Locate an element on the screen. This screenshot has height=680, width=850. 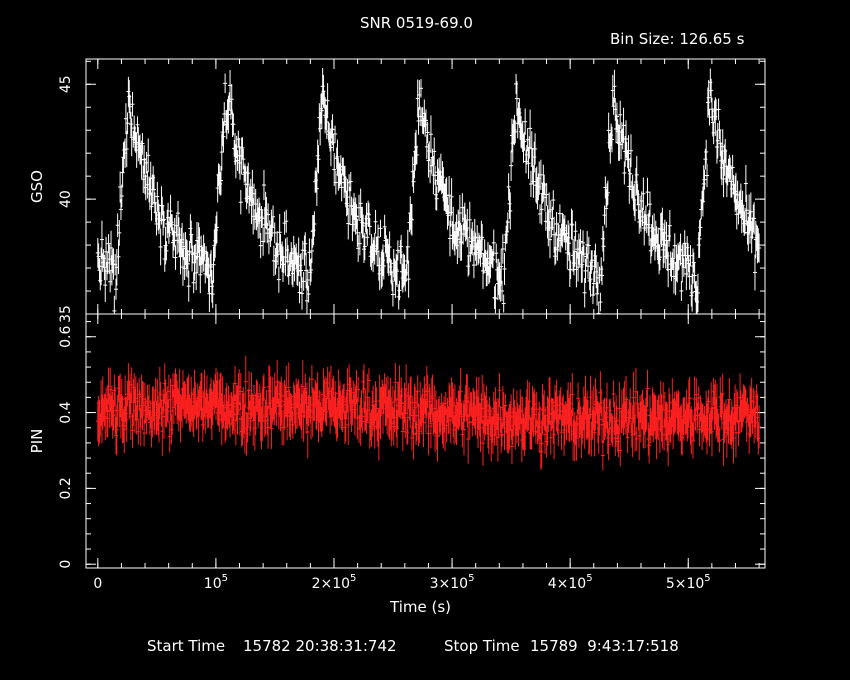
y-tick-label-gso: 45 is located at coordinates (66, 84).